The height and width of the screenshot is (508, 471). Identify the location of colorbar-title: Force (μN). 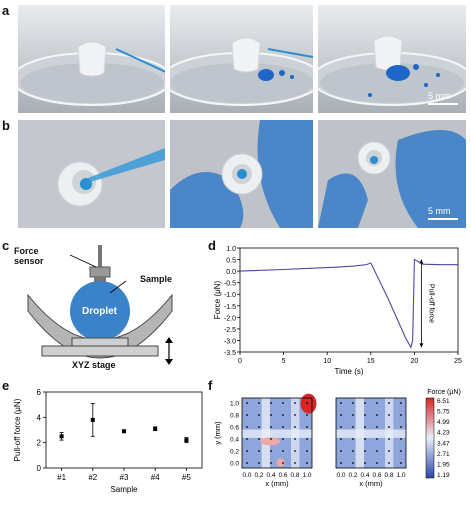
(444, 392).